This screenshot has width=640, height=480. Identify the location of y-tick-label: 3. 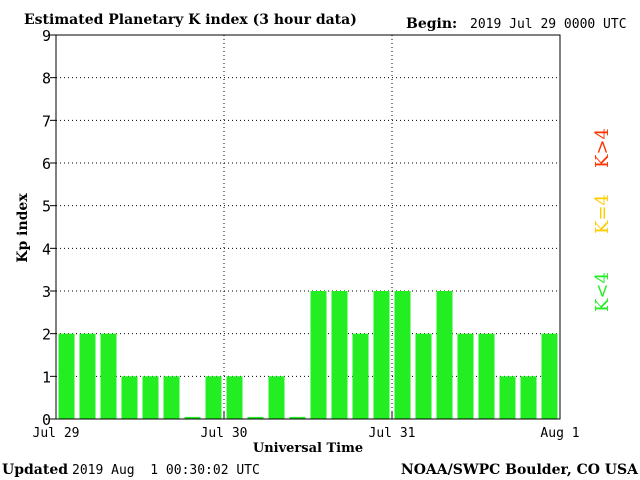
(46, 292).